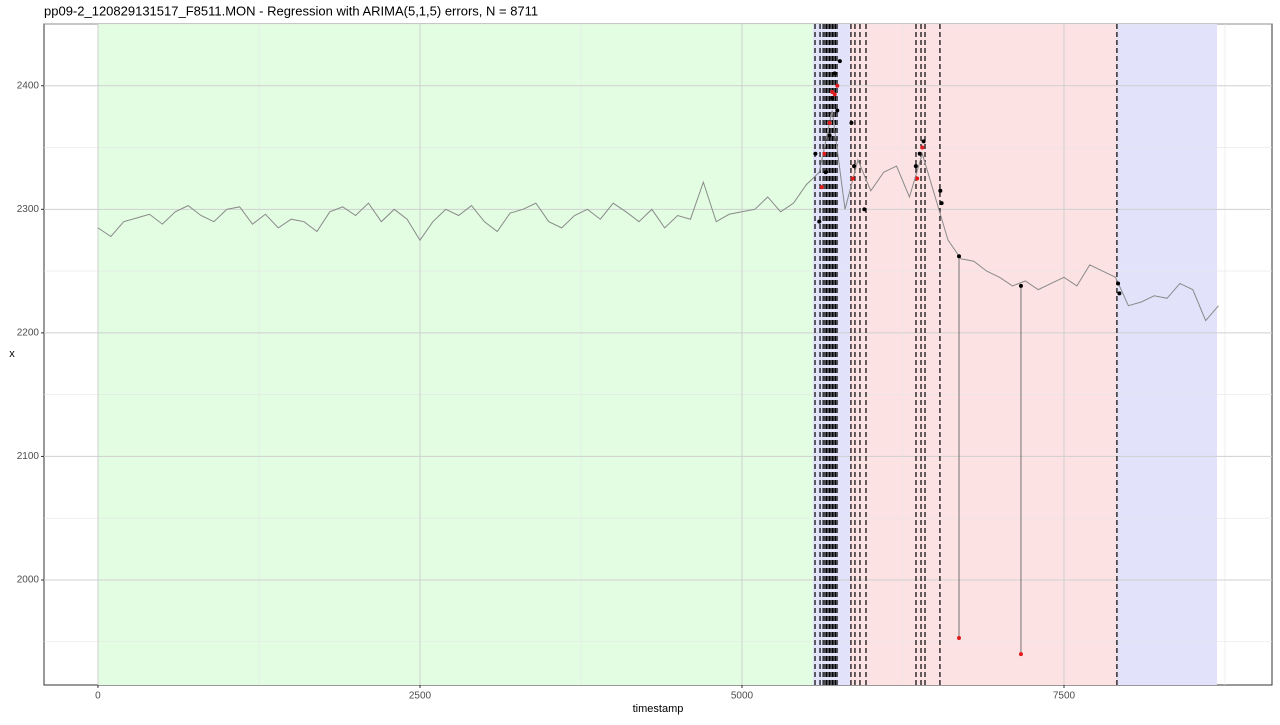 The width and height of the screenshot is (1280, 725). What do you see at coordinates (98, 696) in the screenshot?
I see `x-tick-label: 0` at bounding box center [98, 696].